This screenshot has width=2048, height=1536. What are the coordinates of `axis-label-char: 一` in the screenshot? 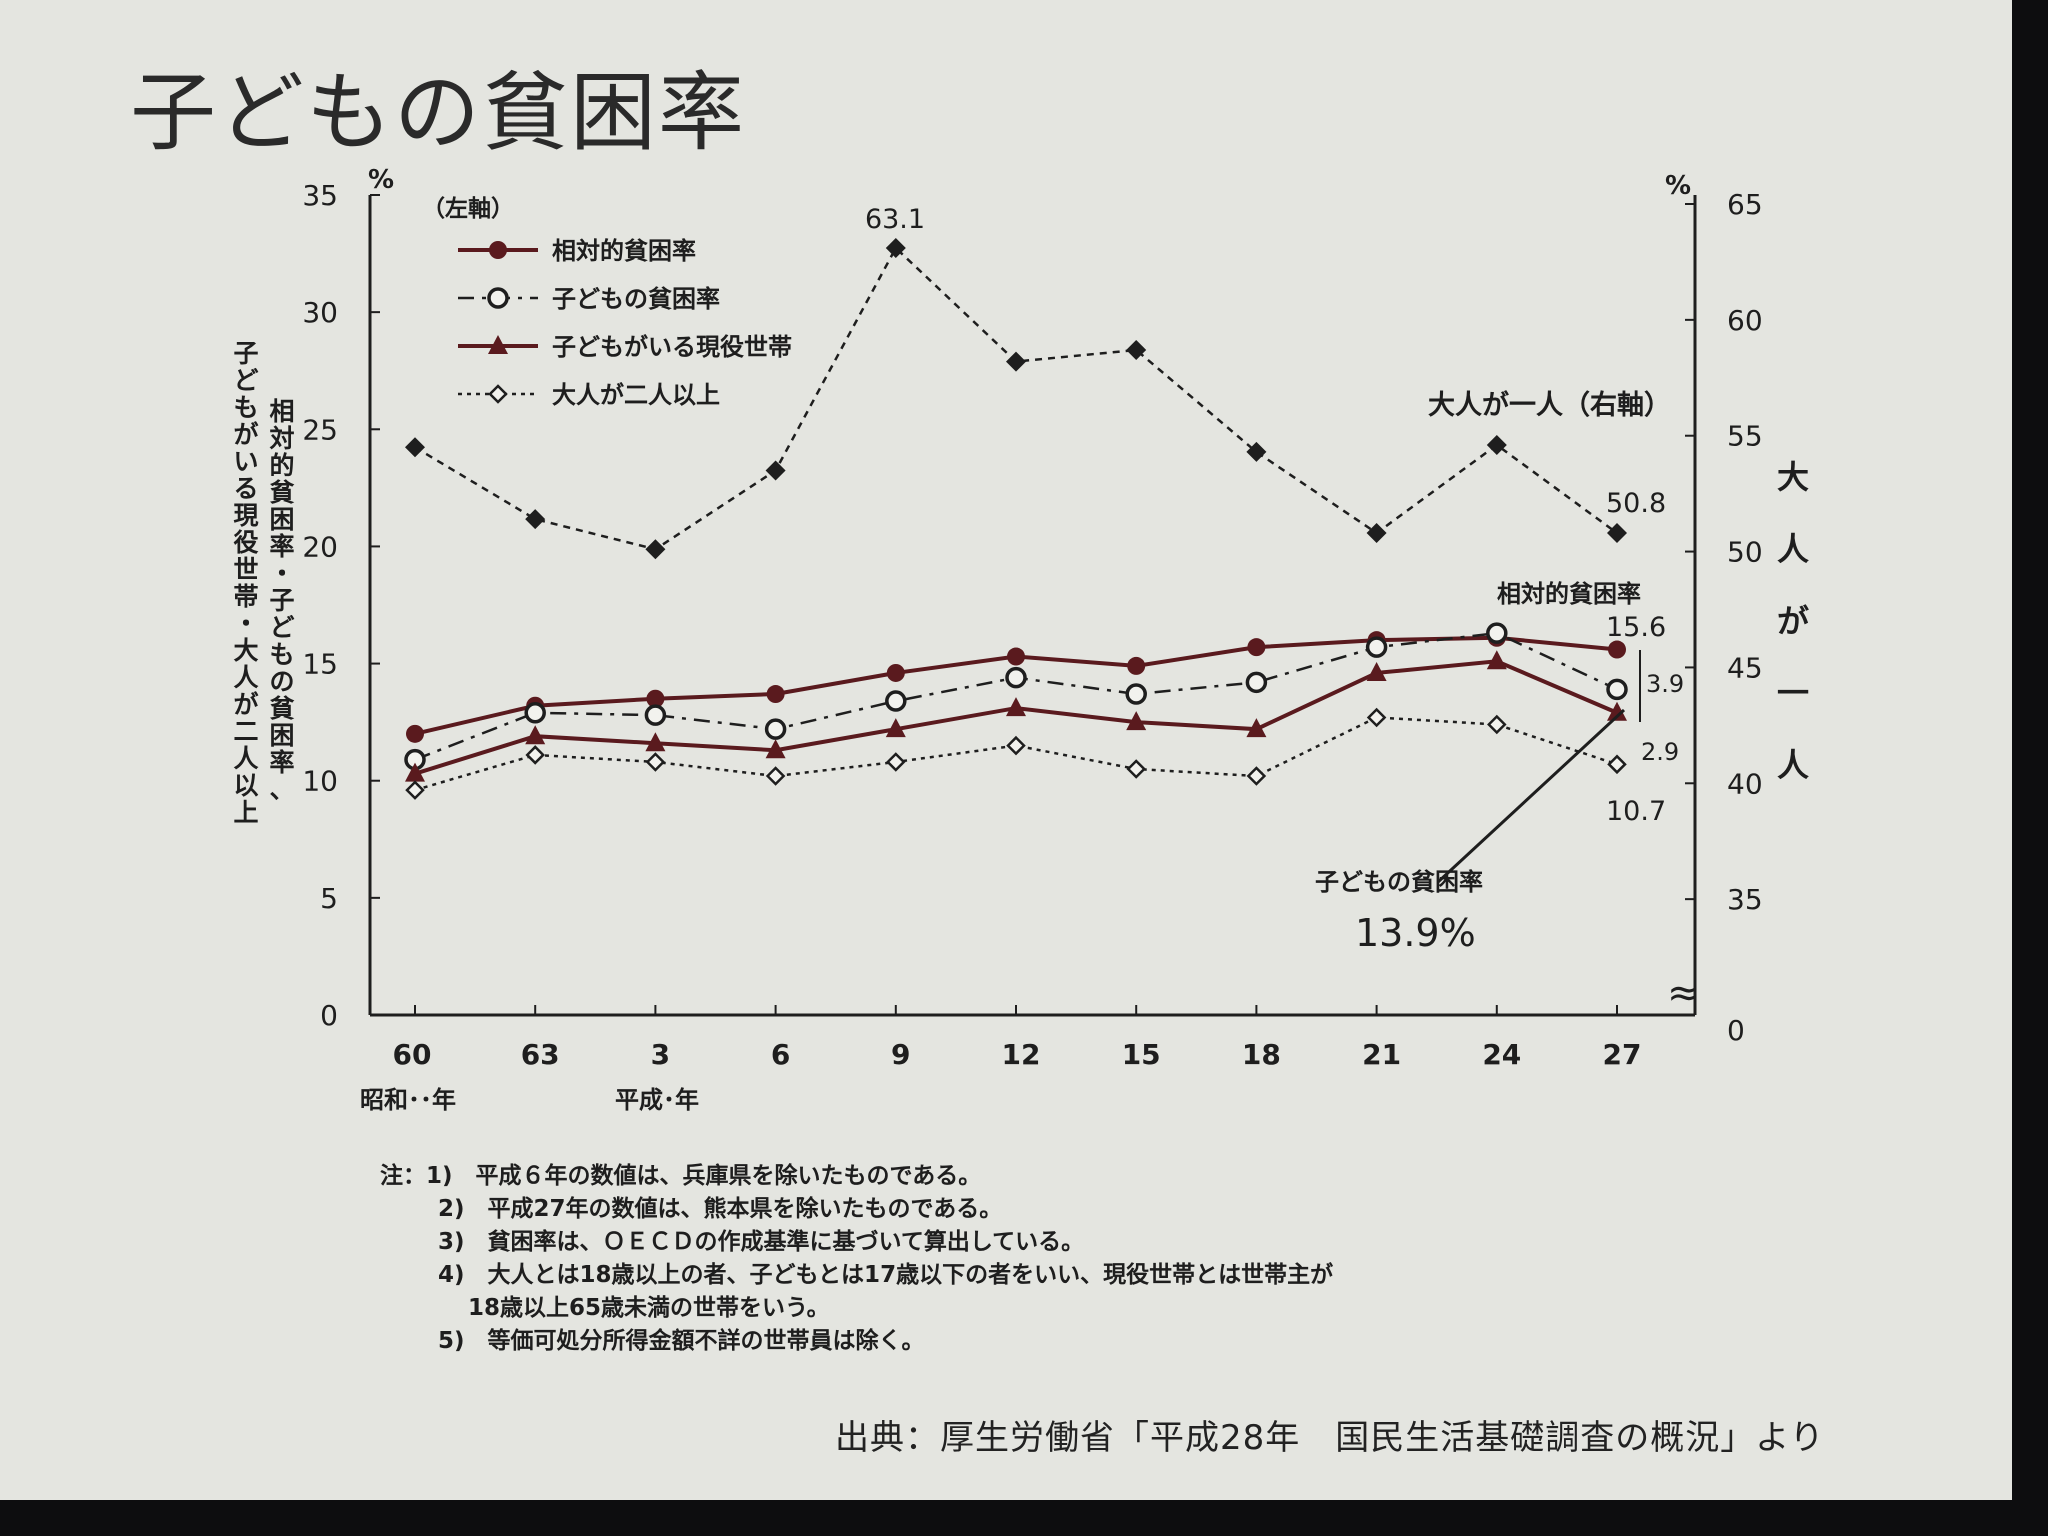 It's located at (1793, 693).